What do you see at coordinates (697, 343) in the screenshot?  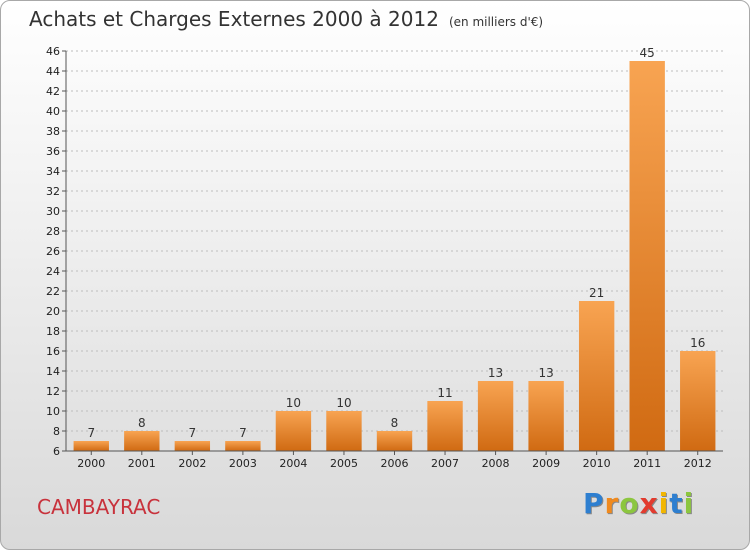 I see `data-label-2012: 16` at bounding box center [697, 343].